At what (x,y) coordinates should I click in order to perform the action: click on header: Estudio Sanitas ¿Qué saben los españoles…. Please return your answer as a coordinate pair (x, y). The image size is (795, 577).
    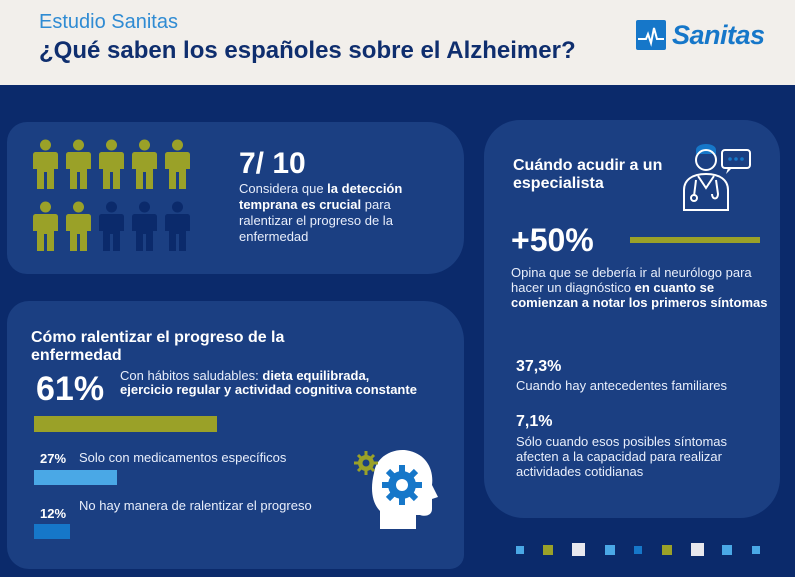
    Looking at the image, I should click on (397, 42).